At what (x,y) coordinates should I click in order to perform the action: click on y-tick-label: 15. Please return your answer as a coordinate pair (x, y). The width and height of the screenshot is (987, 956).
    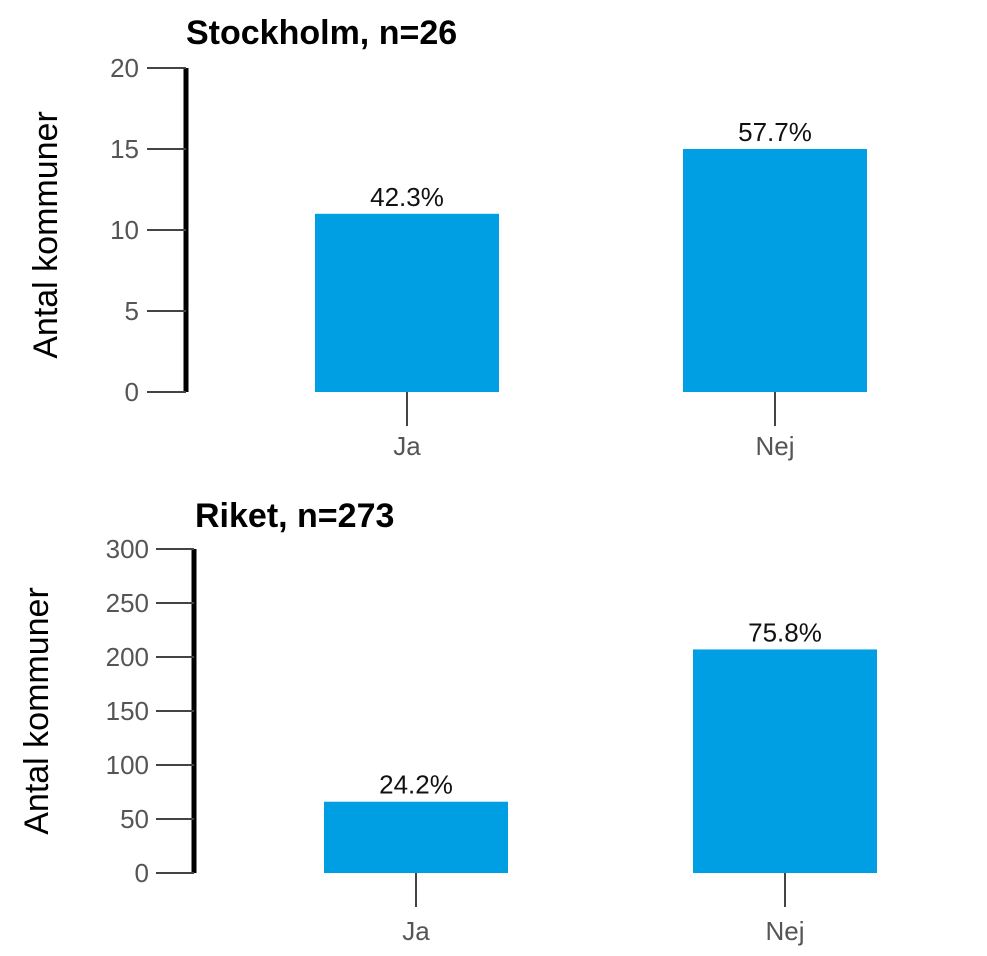
    Looking at the image, I should click on (124, 149).